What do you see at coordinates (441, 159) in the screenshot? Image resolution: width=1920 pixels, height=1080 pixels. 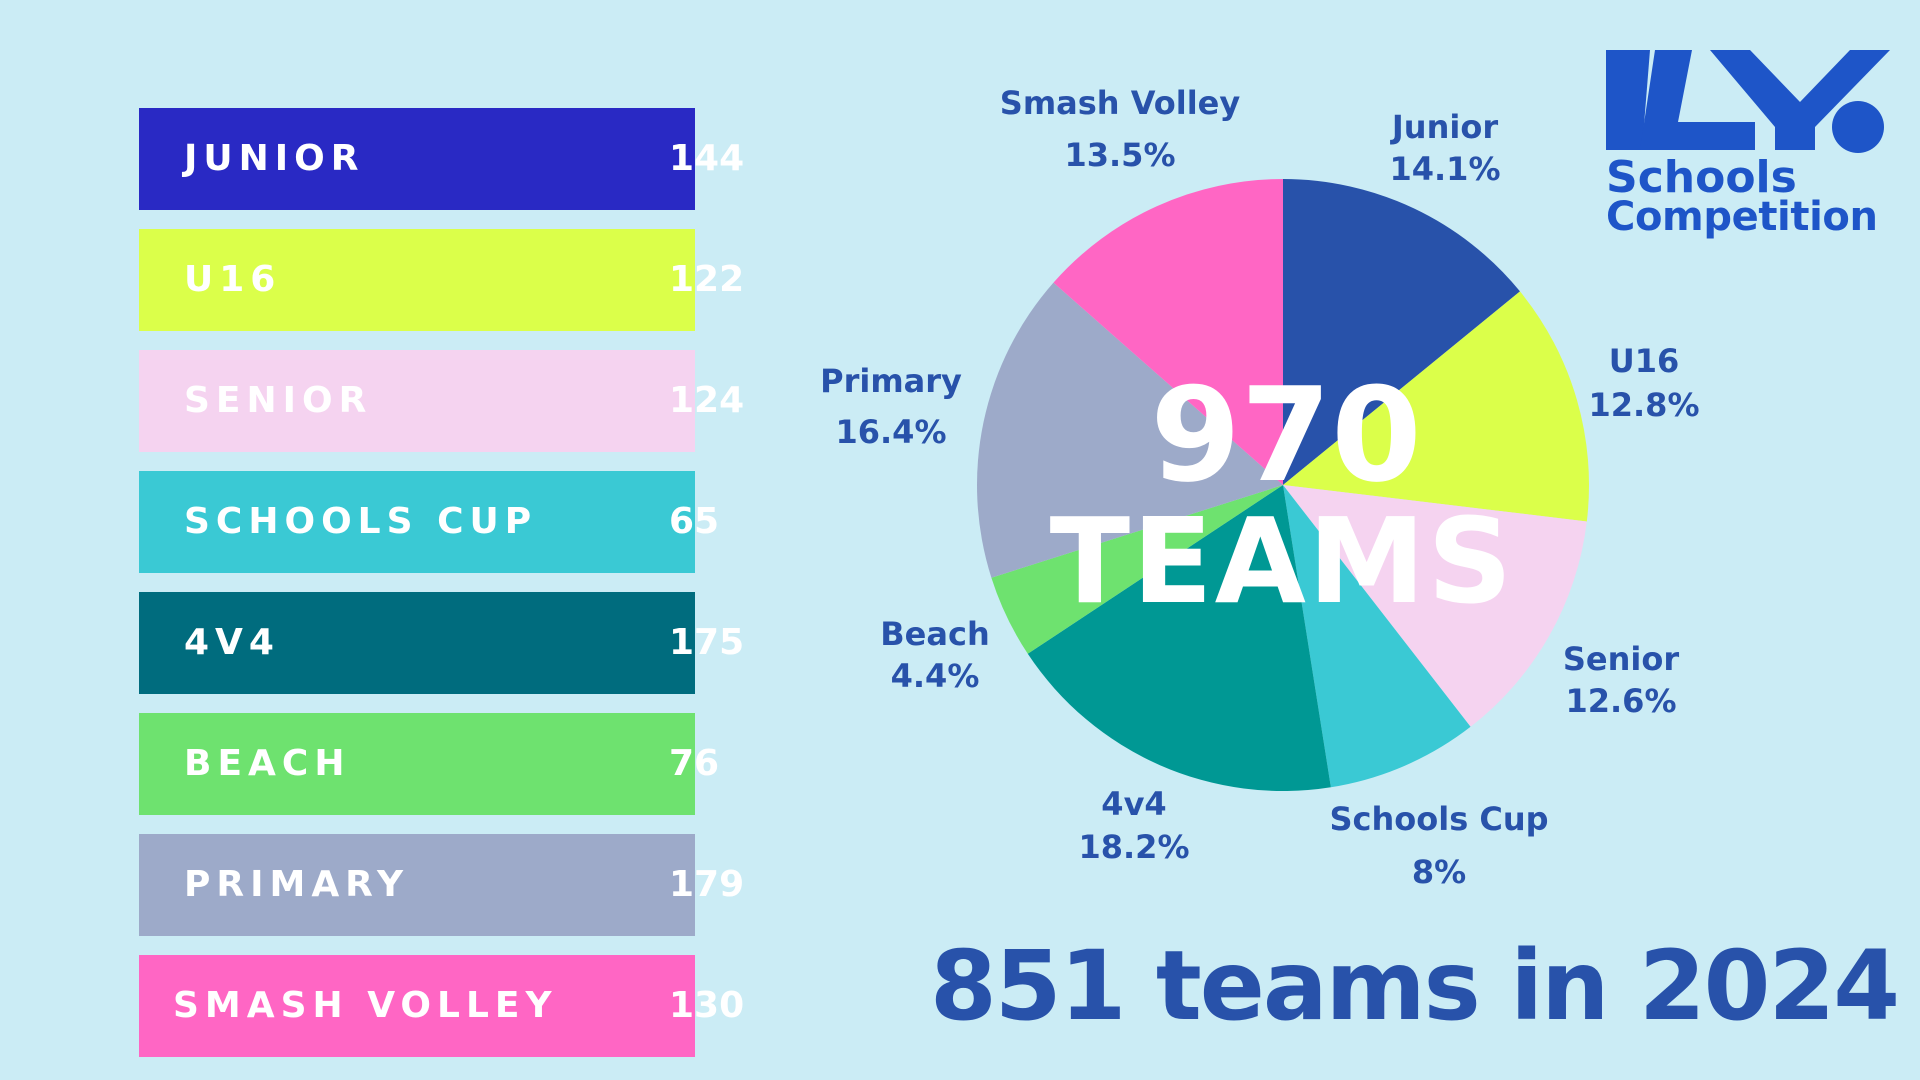 I see `legend-bar-junior: JUNIOR 144` at bounding box center [441, 159].